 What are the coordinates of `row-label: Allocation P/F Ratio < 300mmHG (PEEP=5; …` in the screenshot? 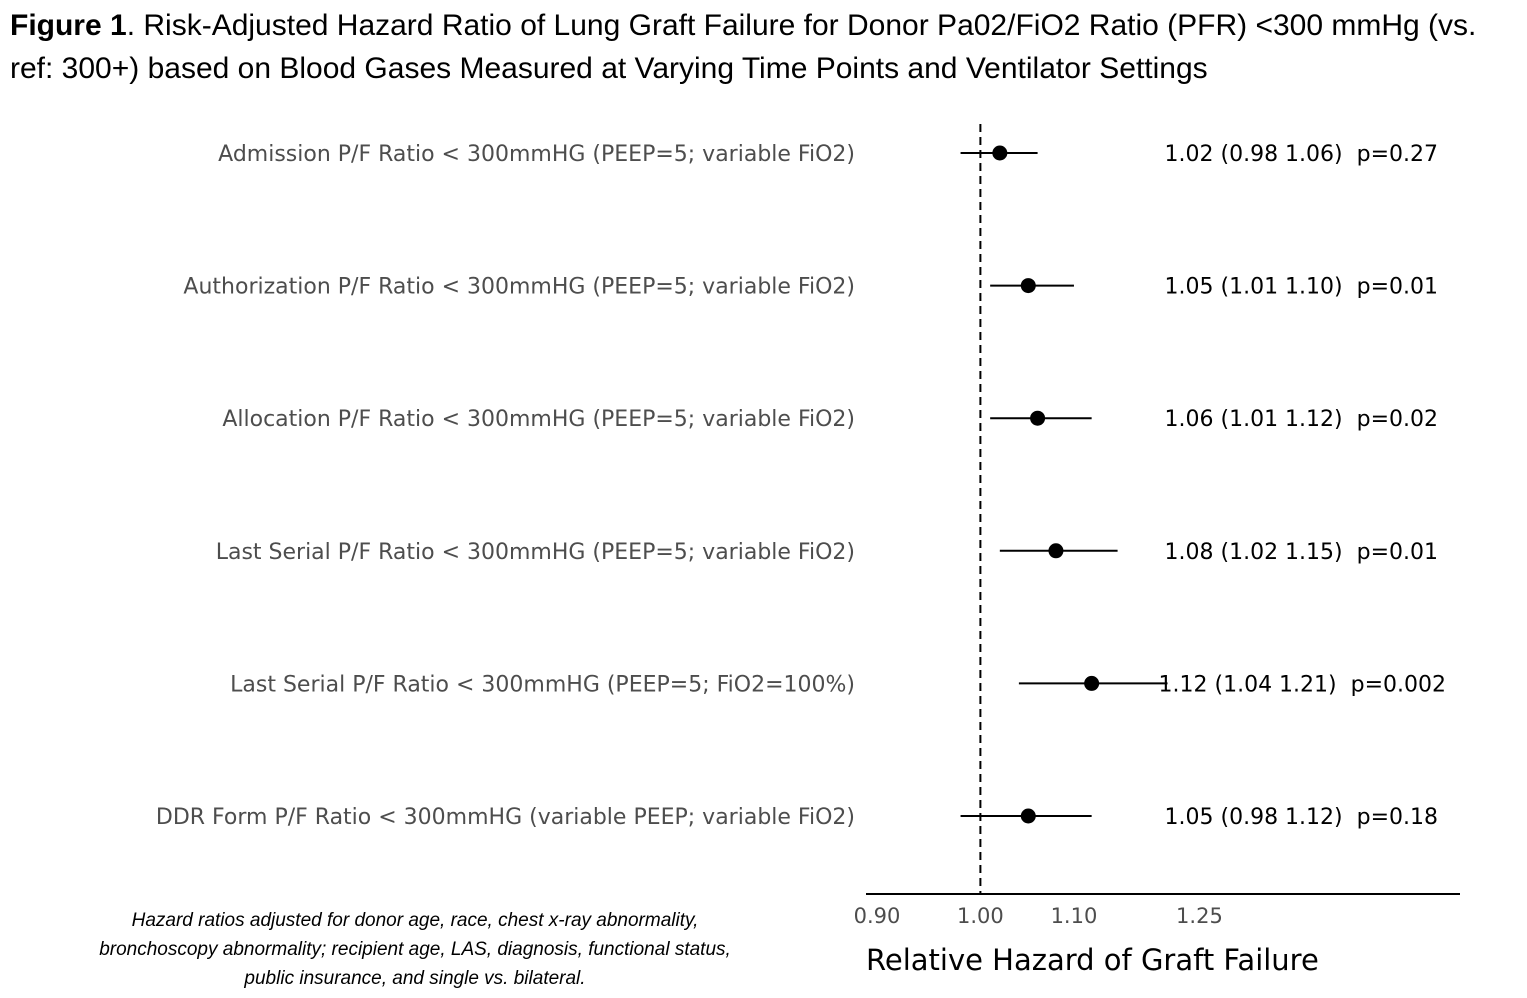 It's located at (538, 419).